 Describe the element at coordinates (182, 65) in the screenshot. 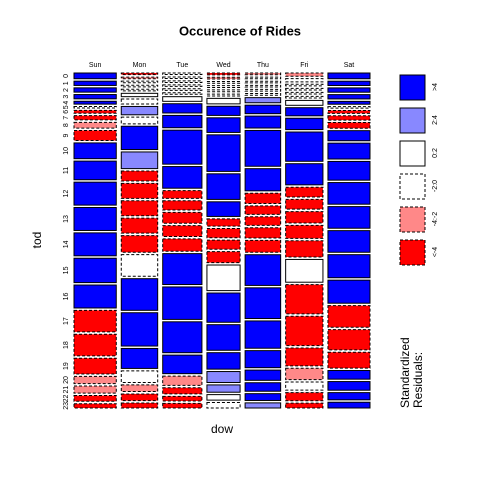

I see `column-label: Tue` at that location.